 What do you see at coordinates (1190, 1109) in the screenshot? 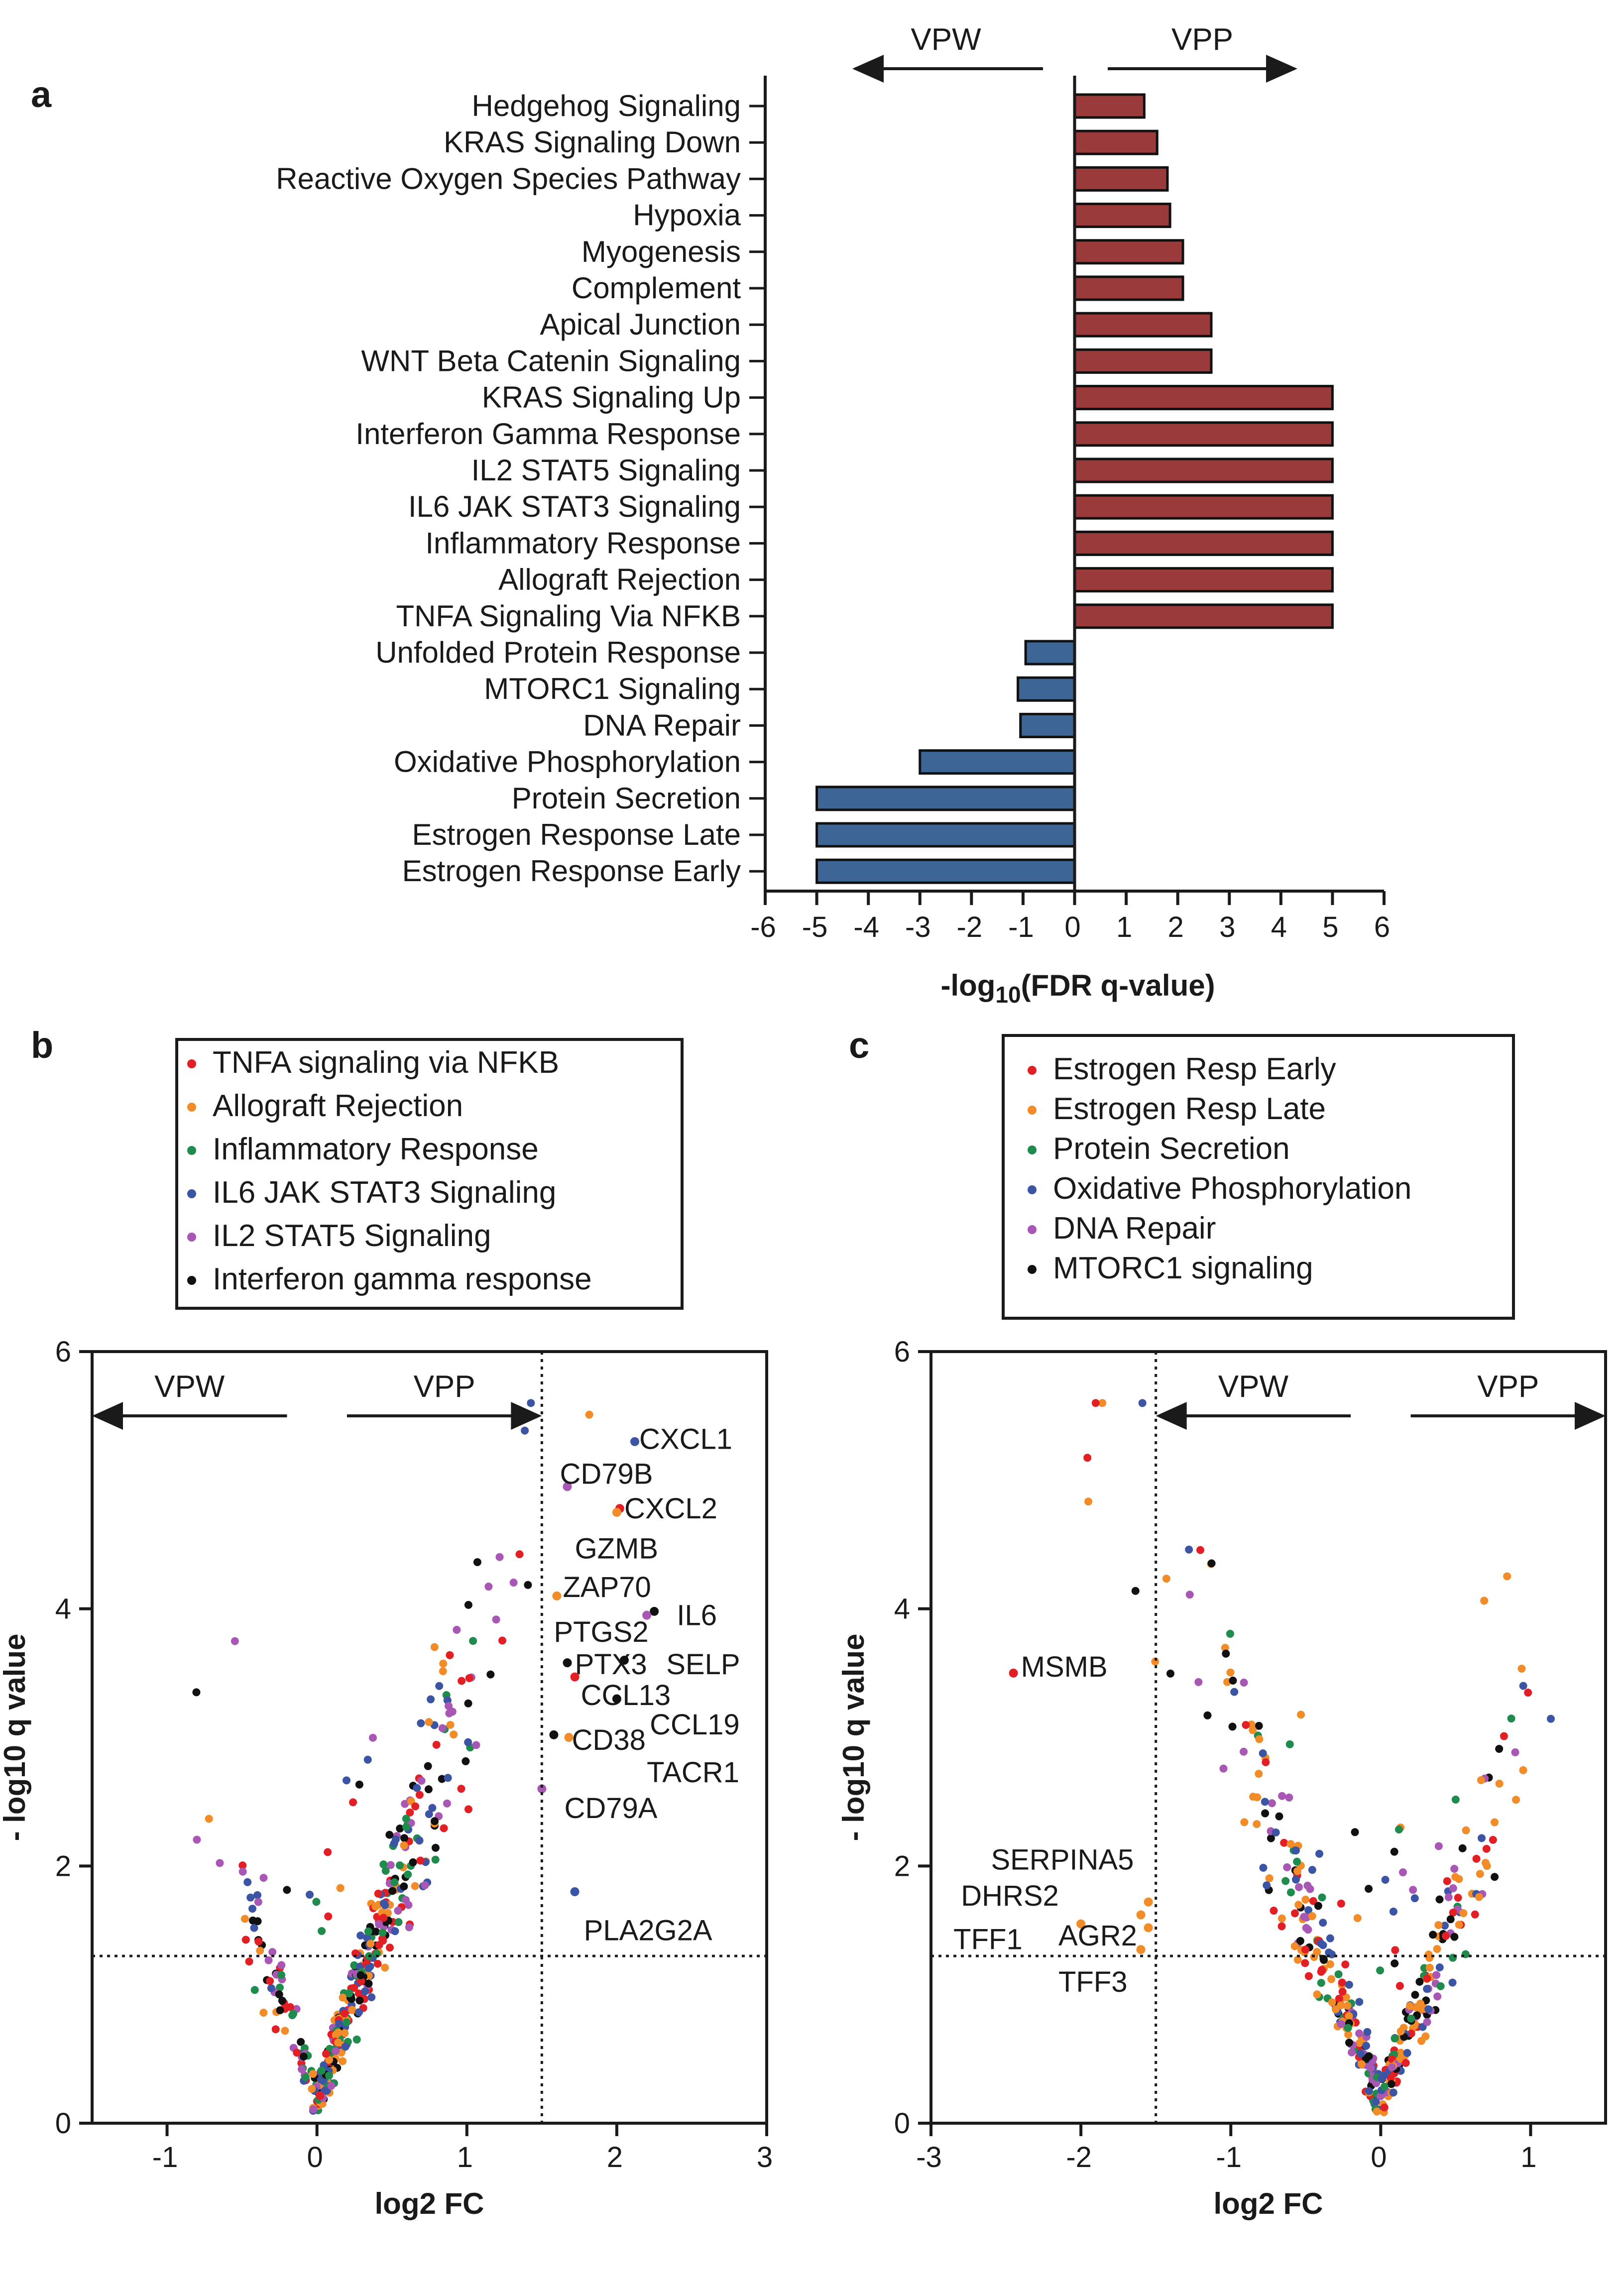
I see `legend-label-2: Estrogen Resp Late` at bounding box center [1190, 1109].